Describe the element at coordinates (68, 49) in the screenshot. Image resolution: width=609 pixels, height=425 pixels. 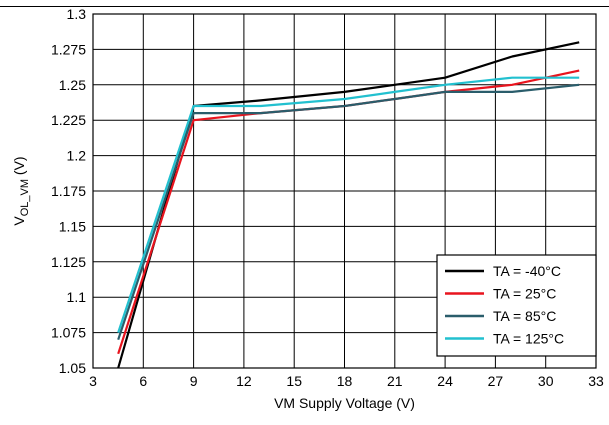
I see `y-tick-label: 1.275` at that location.